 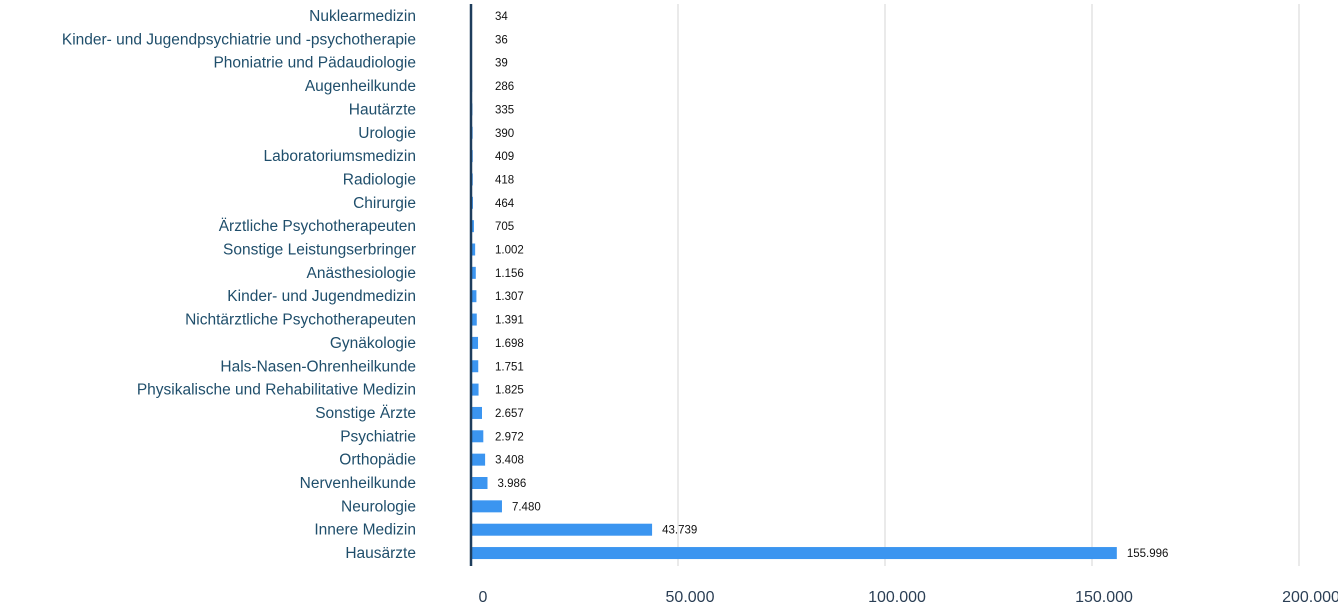 I want to click on category-label: Chirurgie, so click(x=384, y=203).